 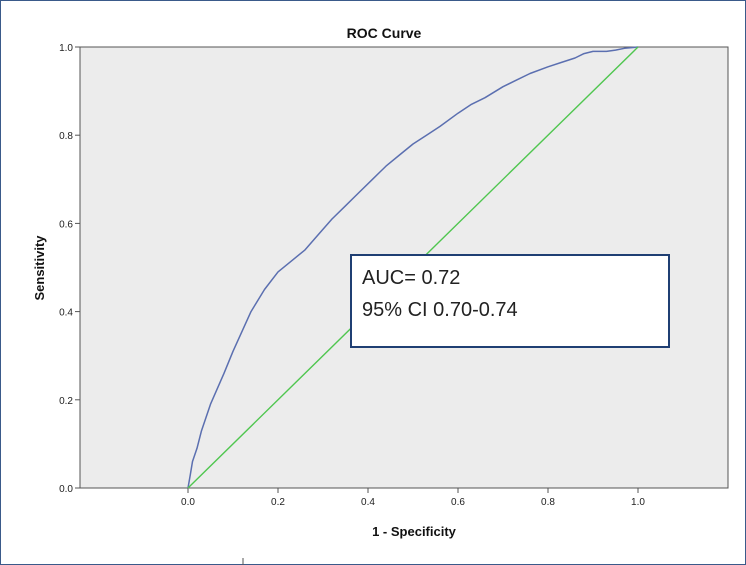 What do you see at coordinates (638, 502) in the screenshot?
I see `x-tick-label: 1.0` at bounding box center [638, 502].